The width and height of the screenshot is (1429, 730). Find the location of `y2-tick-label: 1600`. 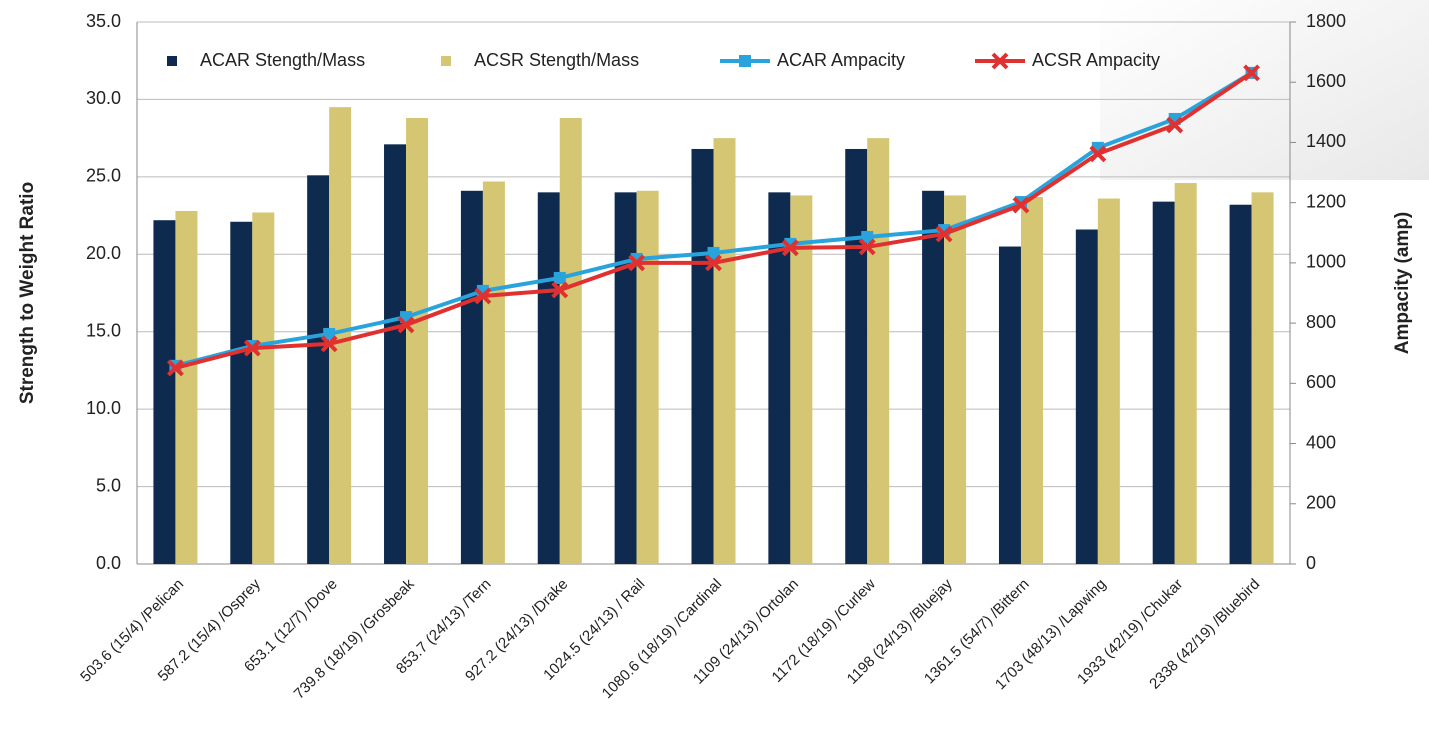

y2-tick-label: 1600 is located at coordinates (1326, 81).